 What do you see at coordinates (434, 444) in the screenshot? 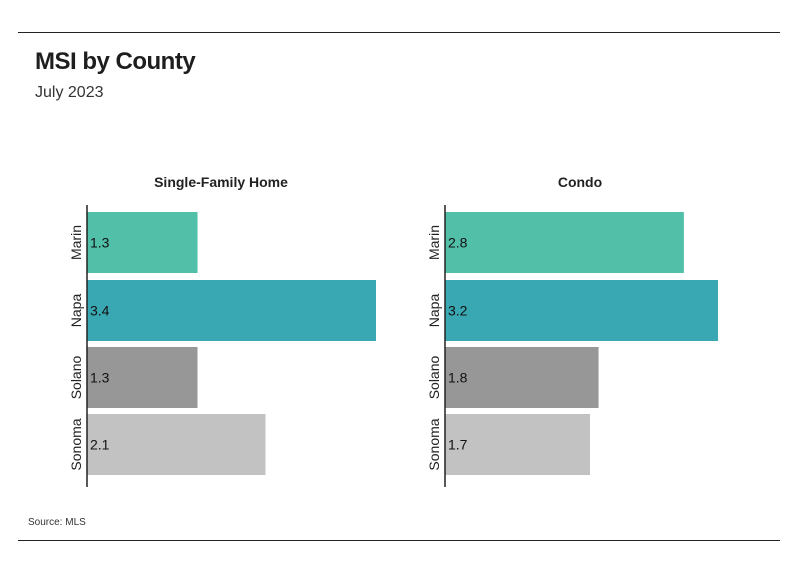
I see `category-label-sonoma-1: Sonoma` at bounding box center [434, 444].